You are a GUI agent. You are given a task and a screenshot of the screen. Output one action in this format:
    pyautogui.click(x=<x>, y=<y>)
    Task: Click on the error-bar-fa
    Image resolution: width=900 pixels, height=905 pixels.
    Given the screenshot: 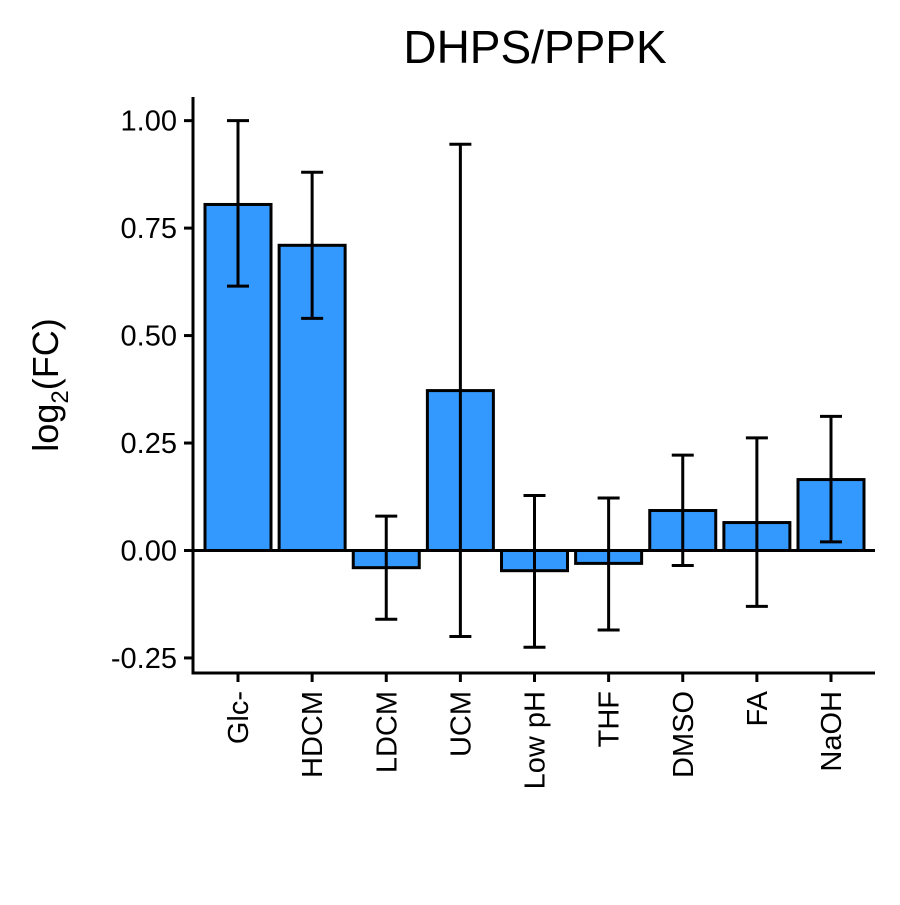 What is the action you would take?
    pyautogui.click(x=756, y=522)
    